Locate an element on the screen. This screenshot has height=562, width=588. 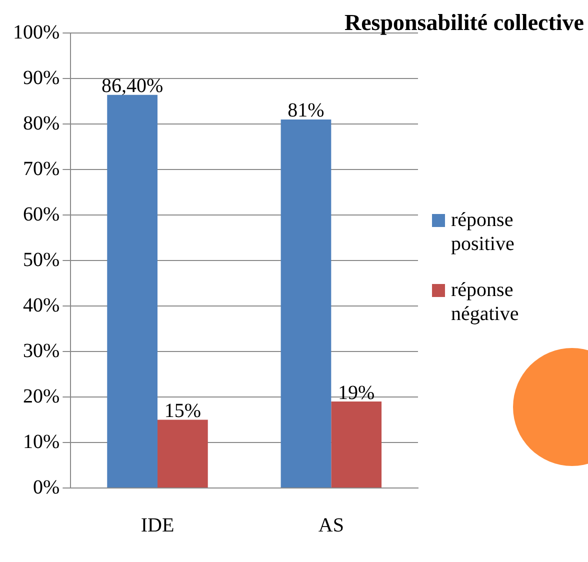
legend-label: réponse négative is located at coordinates (485, 302).